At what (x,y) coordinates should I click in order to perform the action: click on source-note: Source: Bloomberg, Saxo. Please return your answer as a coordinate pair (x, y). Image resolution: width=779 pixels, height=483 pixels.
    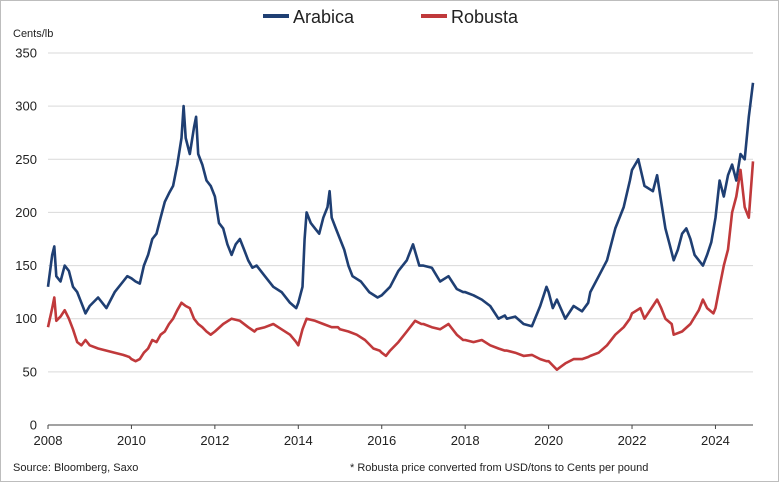
    Looking at the image, I should click on (75, 468).